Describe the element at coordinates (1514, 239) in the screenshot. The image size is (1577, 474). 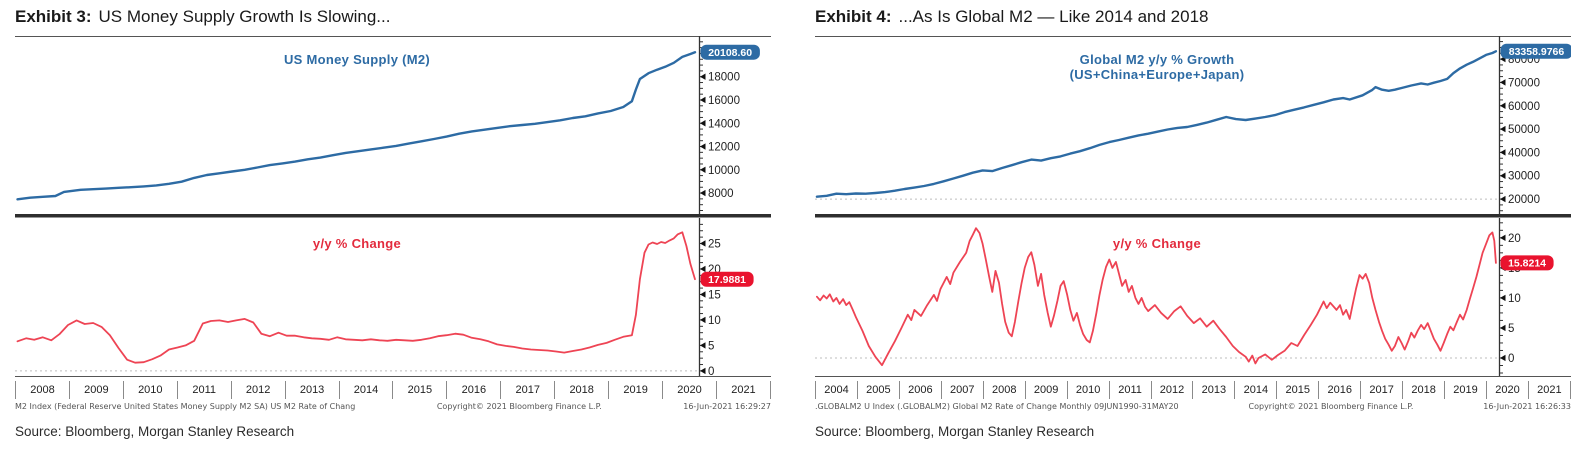
I see `y-axis-tick-label: 20` at that location.